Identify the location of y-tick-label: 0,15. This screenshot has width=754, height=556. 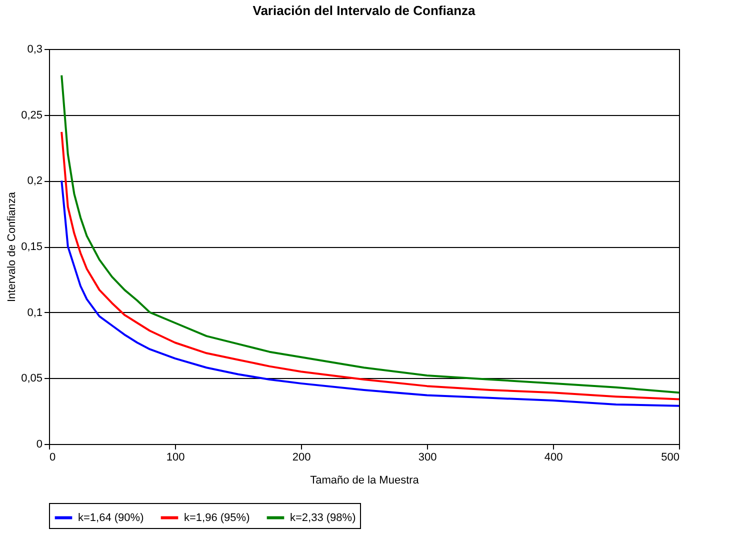
(31, 247).